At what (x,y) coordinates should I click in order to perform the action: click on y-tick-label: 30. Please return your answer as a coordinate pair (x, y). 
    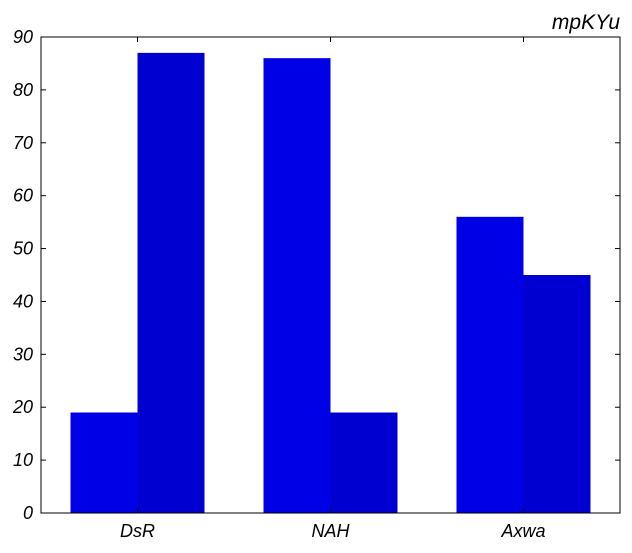
    Looking at the image, I should click on (23, 354).